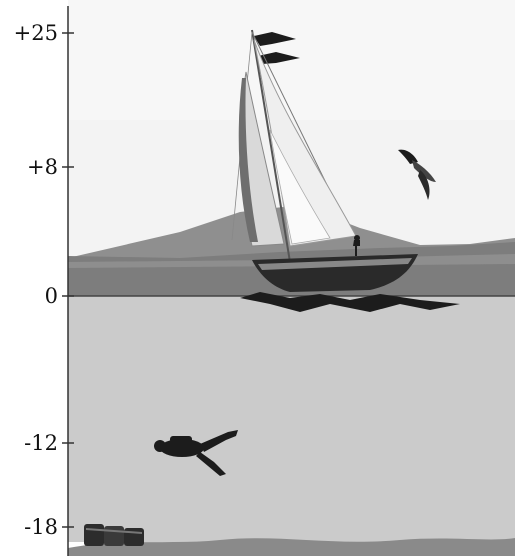 Image resolution: width=515 pixels, height=556 pixels. I want to click on seagull-body, so click(424, 171).